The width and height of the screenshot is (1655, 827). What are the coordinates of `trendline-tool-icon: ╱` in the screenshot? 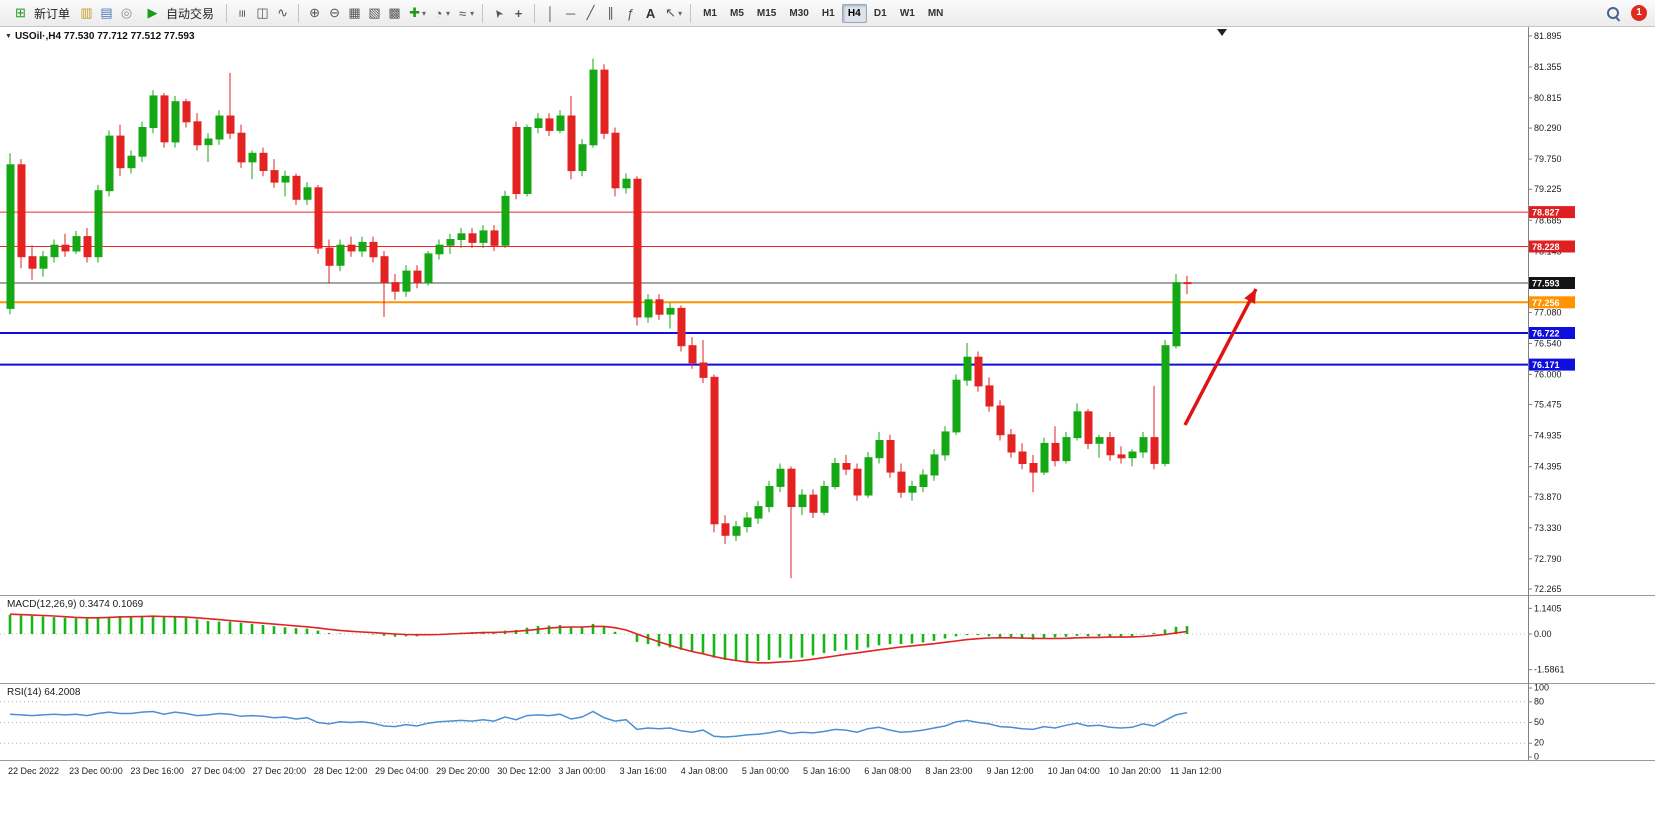 It's located at (590, 12).